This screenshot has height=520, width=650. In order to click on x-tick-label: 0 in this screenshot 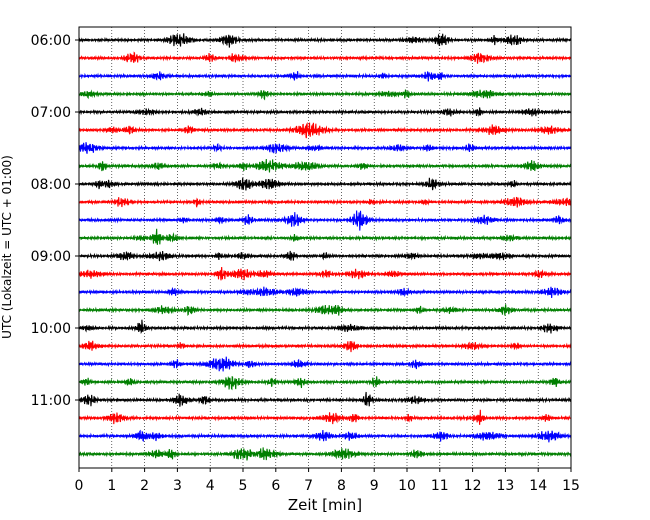, I will do `click(79, 486)`.